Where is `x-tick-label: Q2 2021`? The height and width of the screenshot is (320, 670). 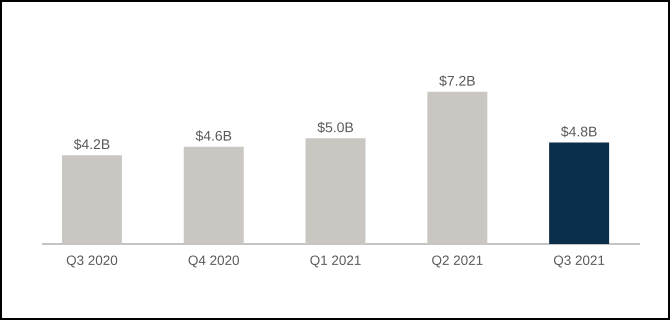 x-tick-label: Q2 2021 is located at coordinates (457, 262).